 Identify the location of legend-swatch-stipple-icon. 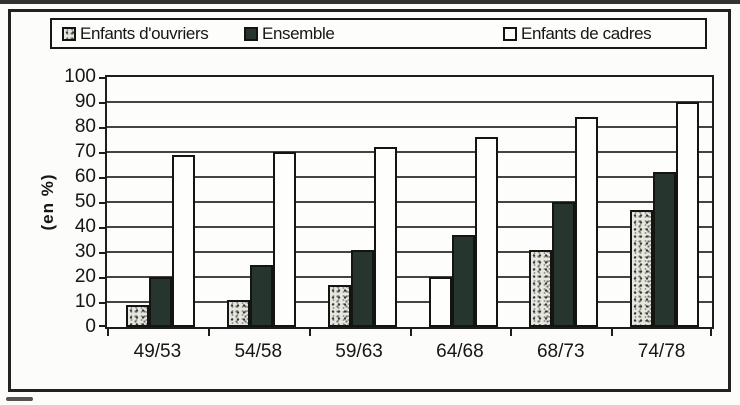
(69, 33).